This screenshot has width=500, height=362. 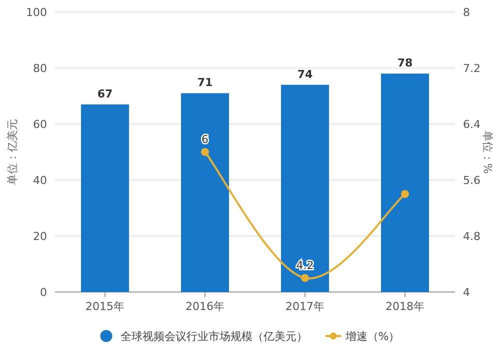 I want to click on x-tick-label: 2017年, so click(x=305, y=306).